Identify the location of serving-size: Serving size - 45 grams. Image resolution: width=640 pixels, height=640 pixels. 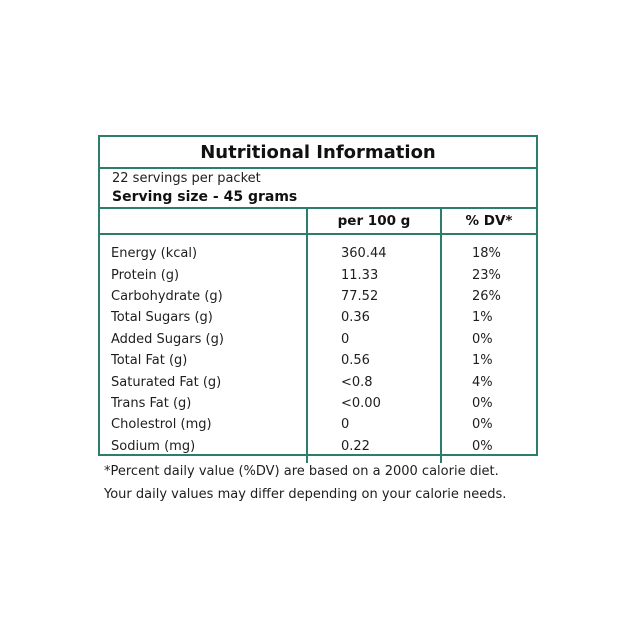
(205, 196).